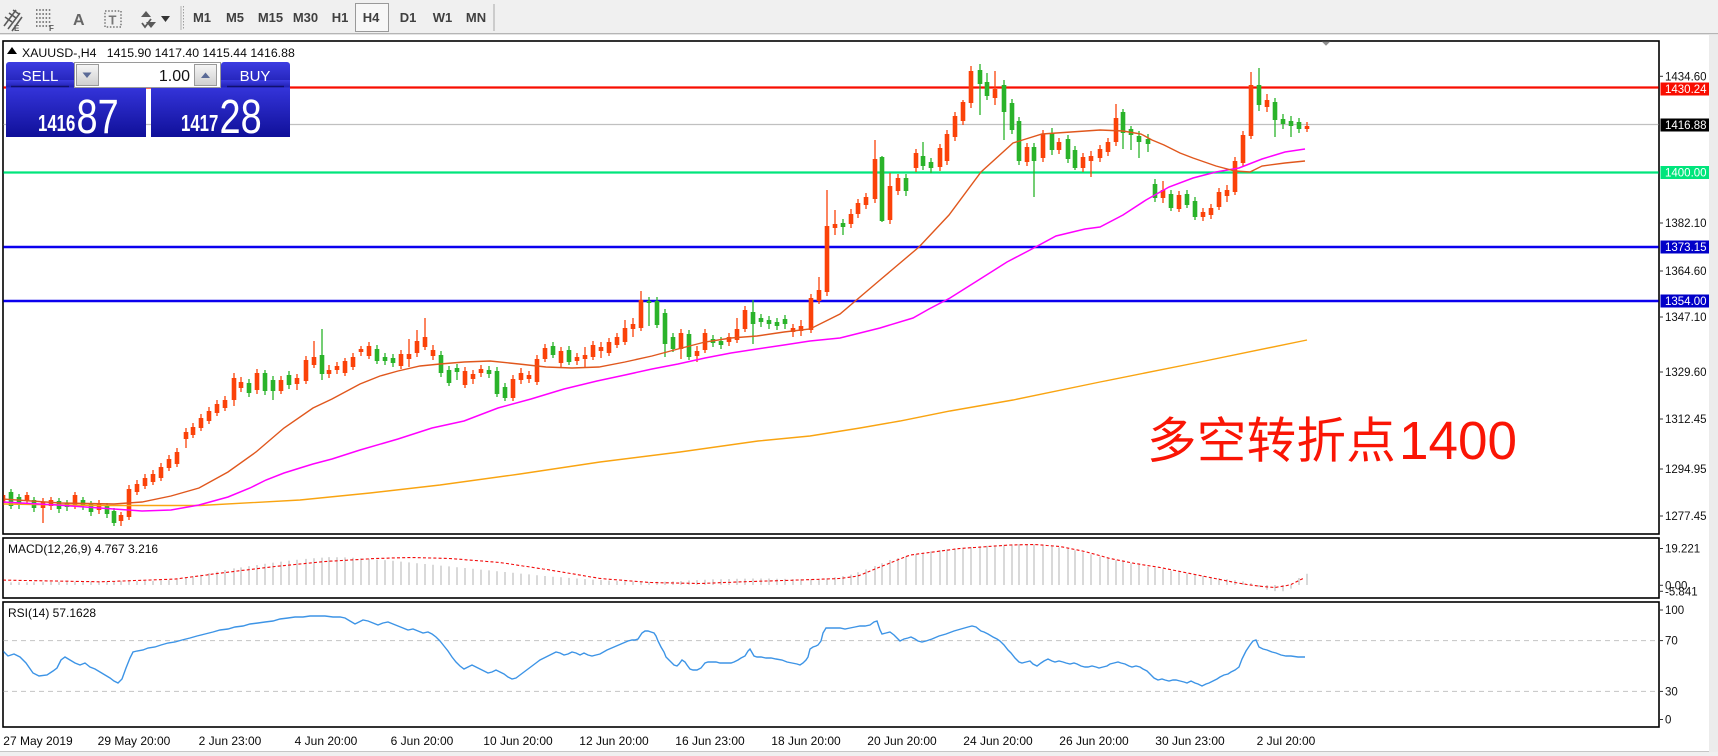 Image resolution: width=1718 pixels, height=756 pixels. I want to click on svg-text: SELL, so click(40, 76).